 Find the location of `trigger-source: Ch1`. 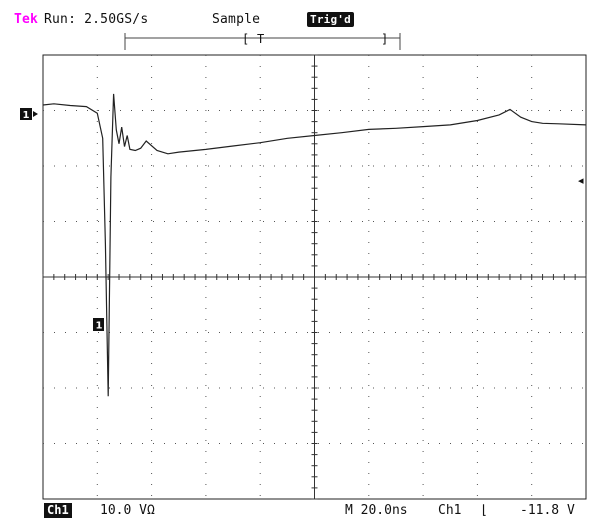

trigger-source: Ch1 is located at coordinates (450, 510).